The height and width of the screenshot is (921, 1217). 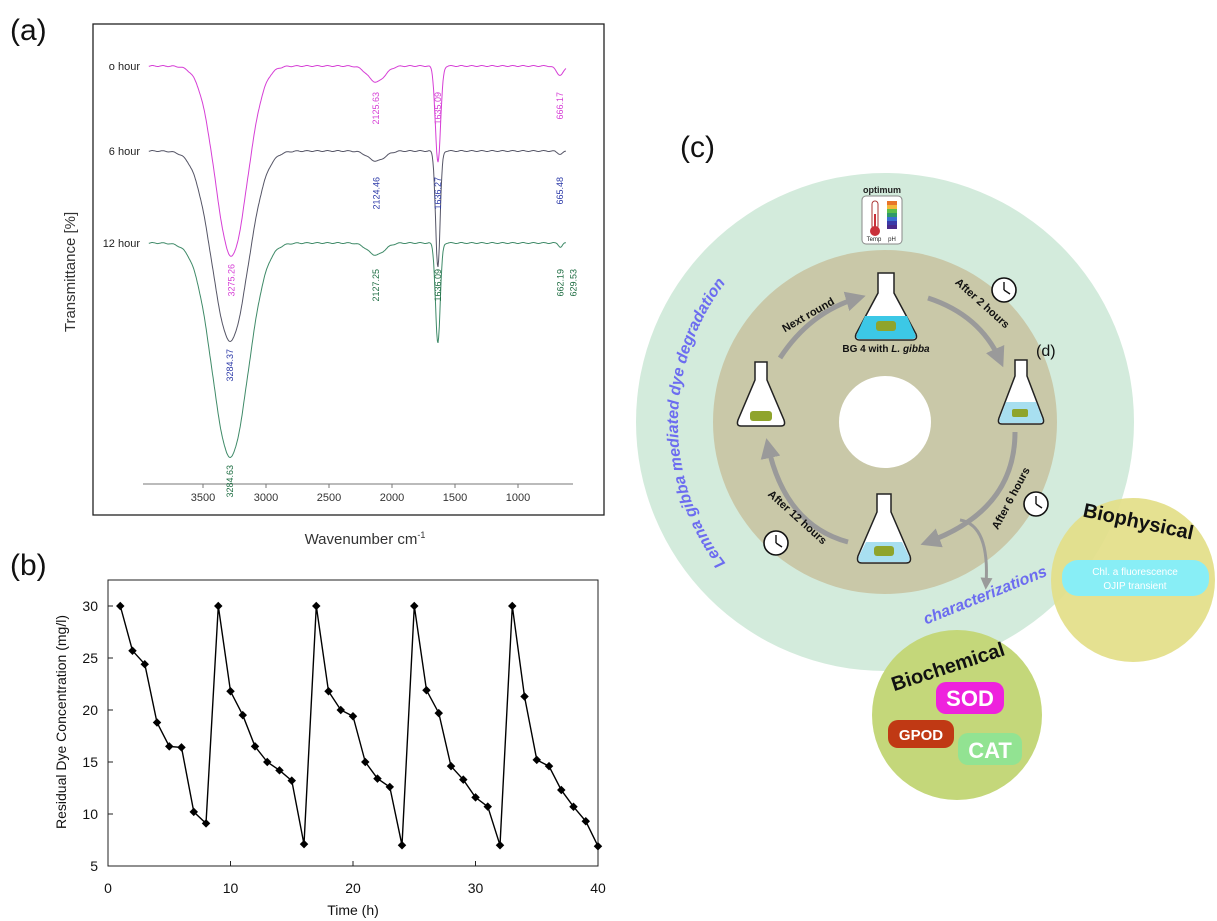 I want to click on thermo-ph-label: pH, so click(x=892, y=240).